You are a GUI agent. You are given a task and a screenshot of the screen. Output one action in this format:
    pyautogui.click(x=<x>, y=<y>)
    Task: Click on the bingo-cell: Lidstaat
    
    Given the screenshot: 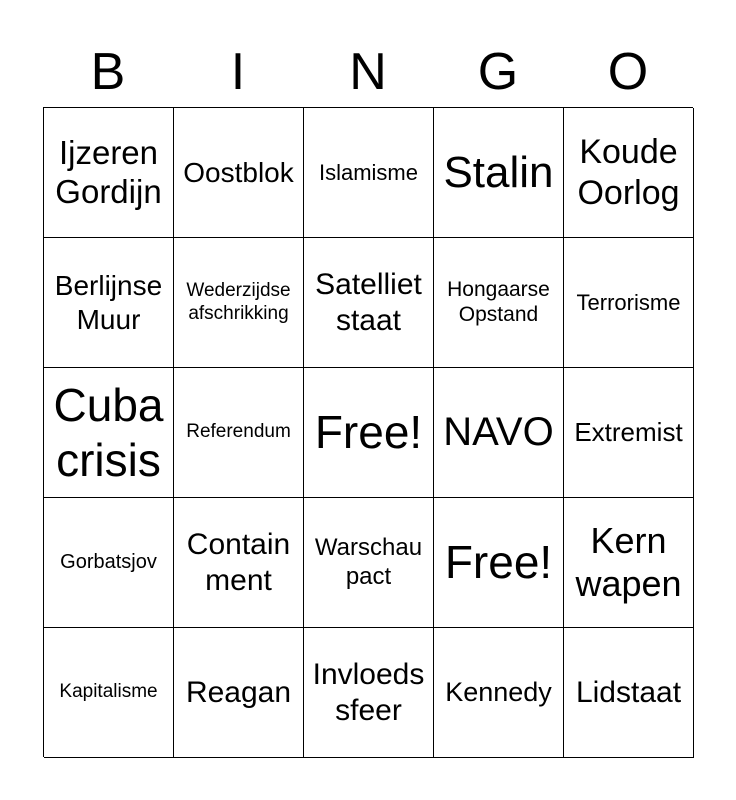 What is the action you would take?
    pyautogui.click(x=629, y=693)
    